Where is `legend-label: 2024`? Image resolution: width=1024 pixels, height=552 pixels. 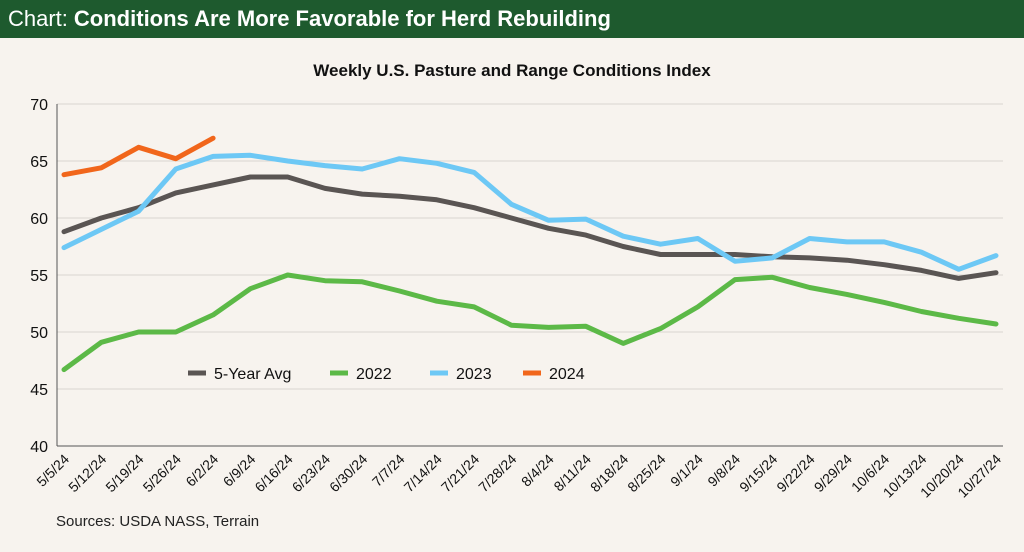
legend-label: 2024 is located at coordinates (567, 374).